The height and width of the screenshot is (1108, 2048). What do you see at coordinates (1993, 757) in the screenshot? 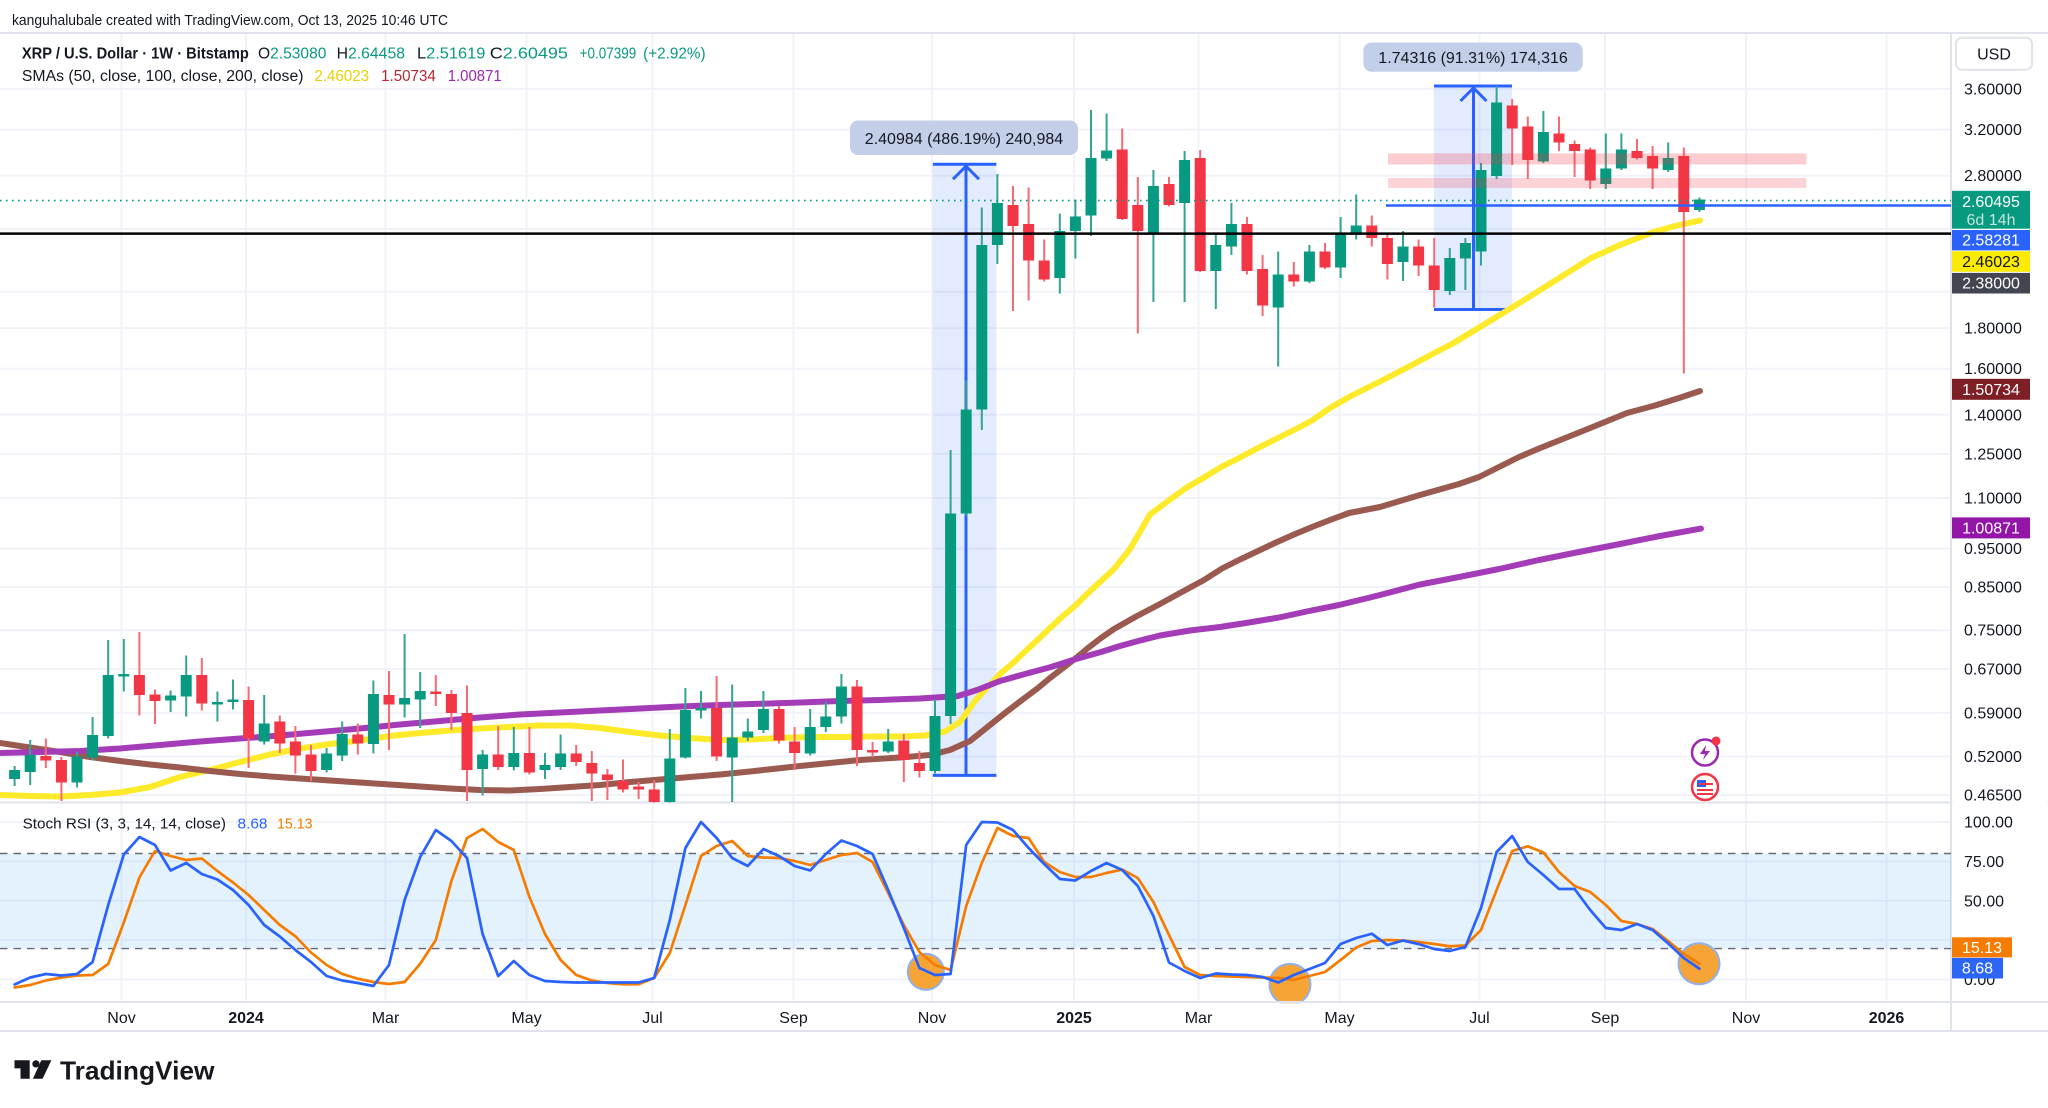
I see `svg-text: 0.52000` at bounding box center [1993, 757].